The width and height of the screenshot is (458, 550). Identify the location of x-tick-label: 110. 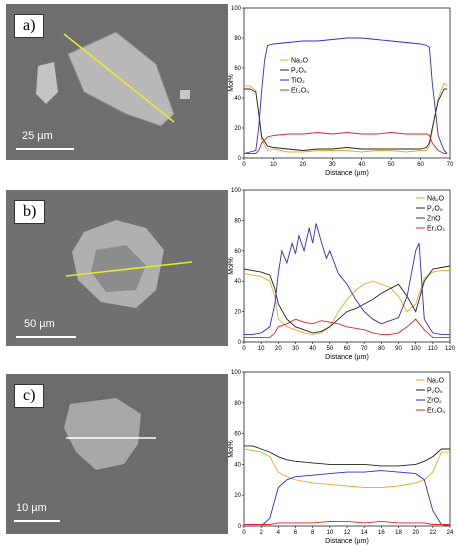
(433, 349).